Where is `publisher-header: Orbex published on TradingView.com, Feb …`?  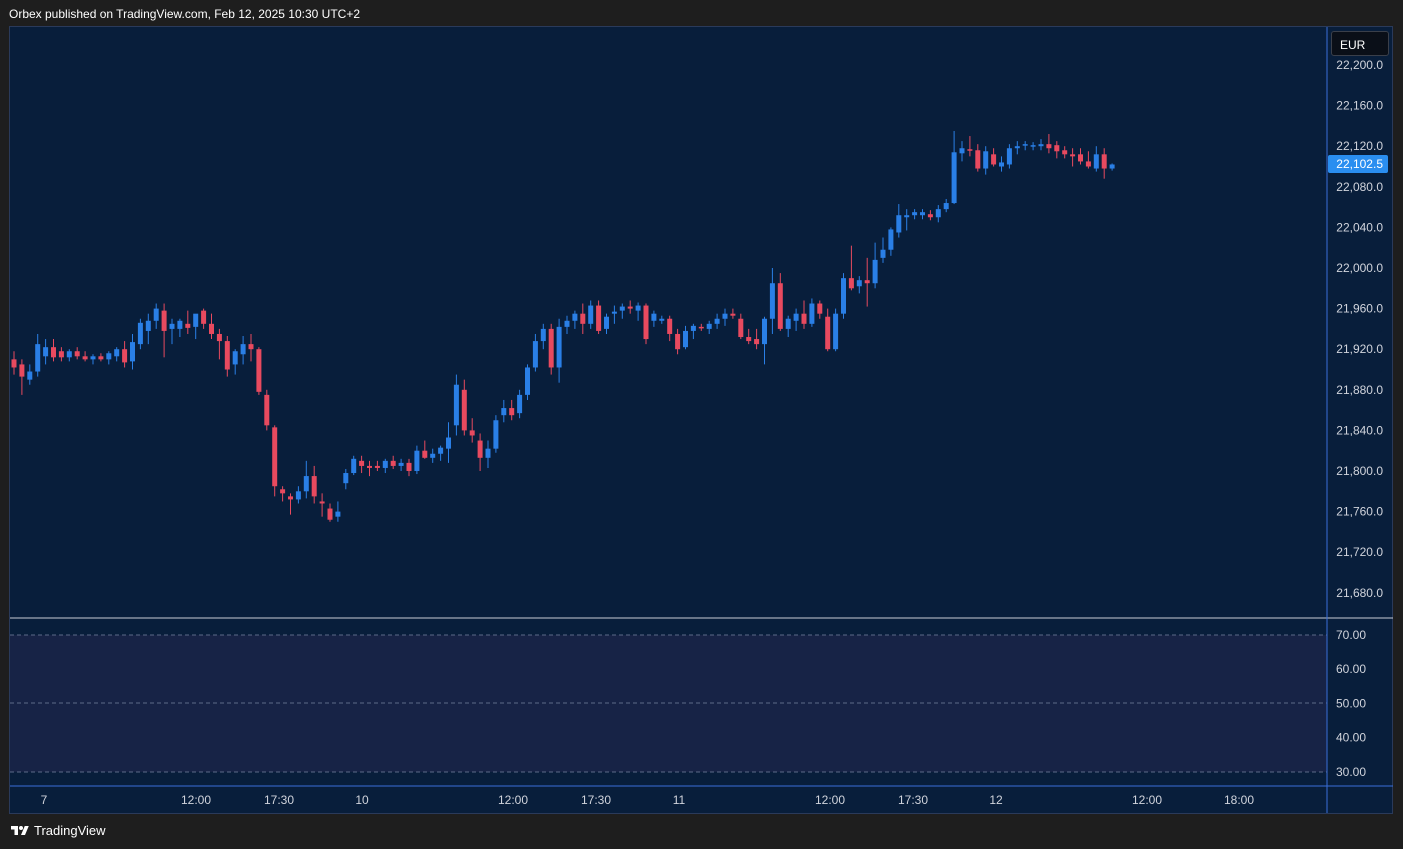 publisher-header: Orbex published on TradingView.com, Feb … is located at coordinates (184, 14).